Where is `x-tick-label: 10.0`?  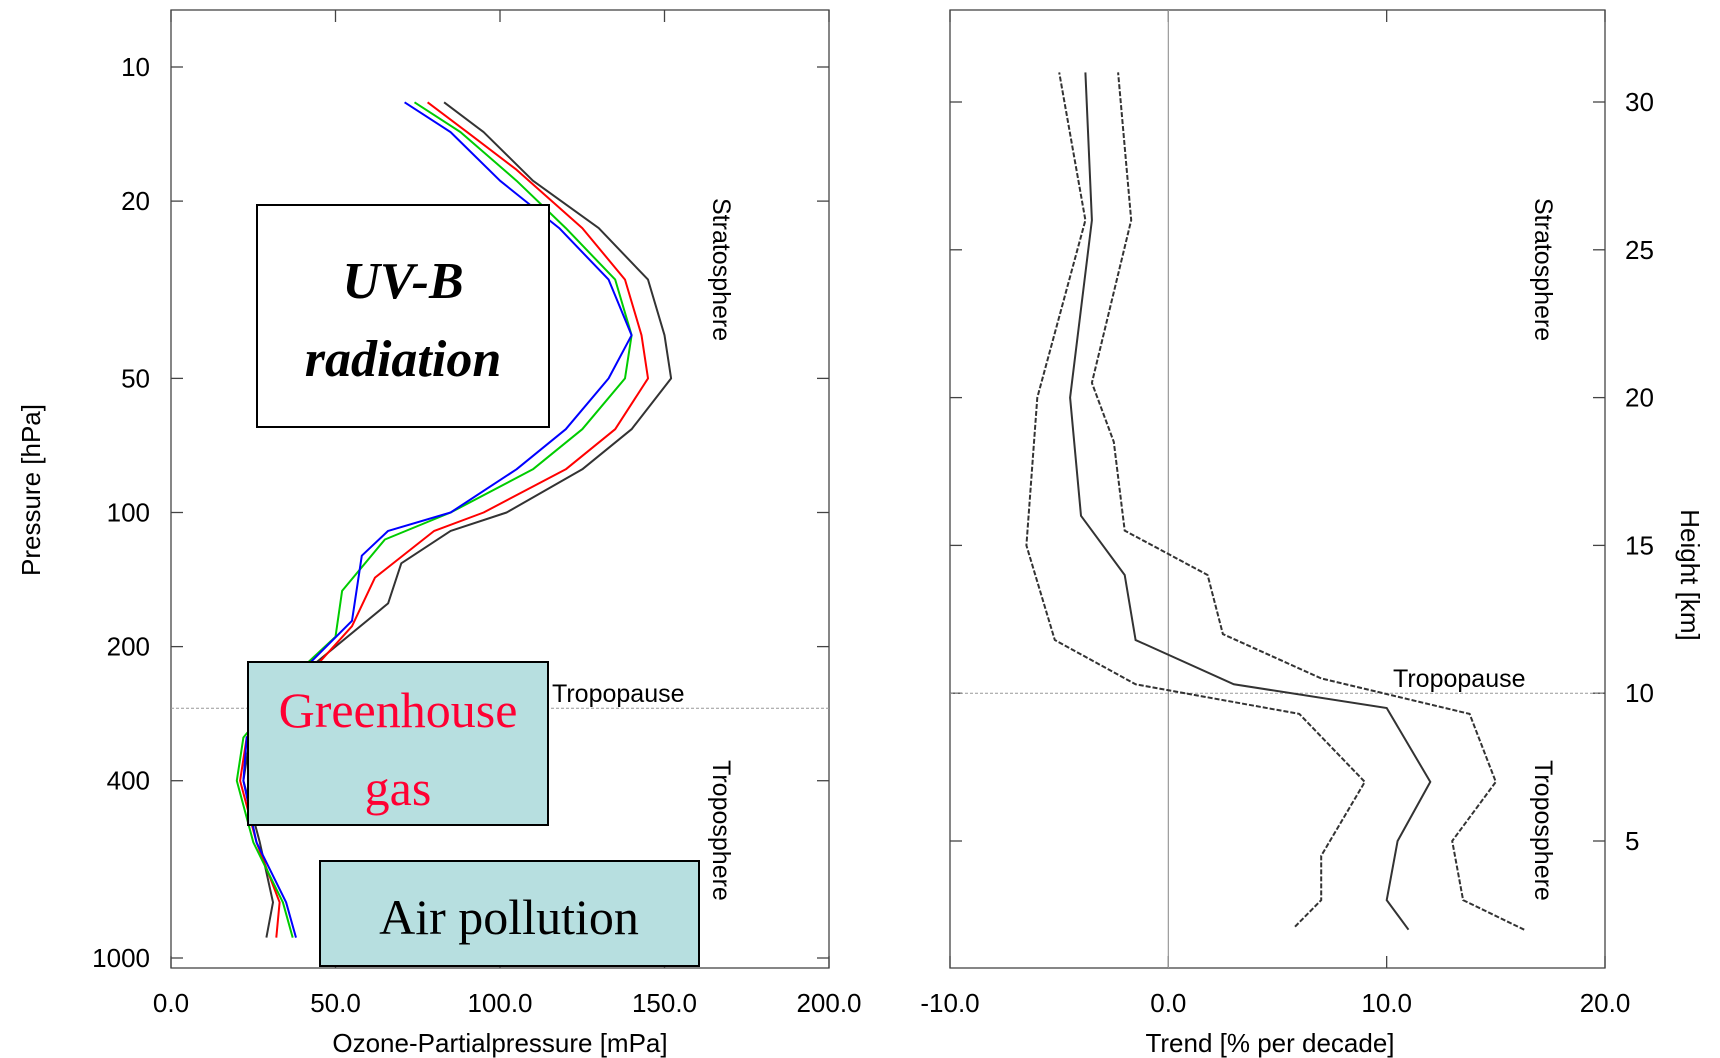 x-tick-label: 10.0 is located at coordinates (1386, 1003).